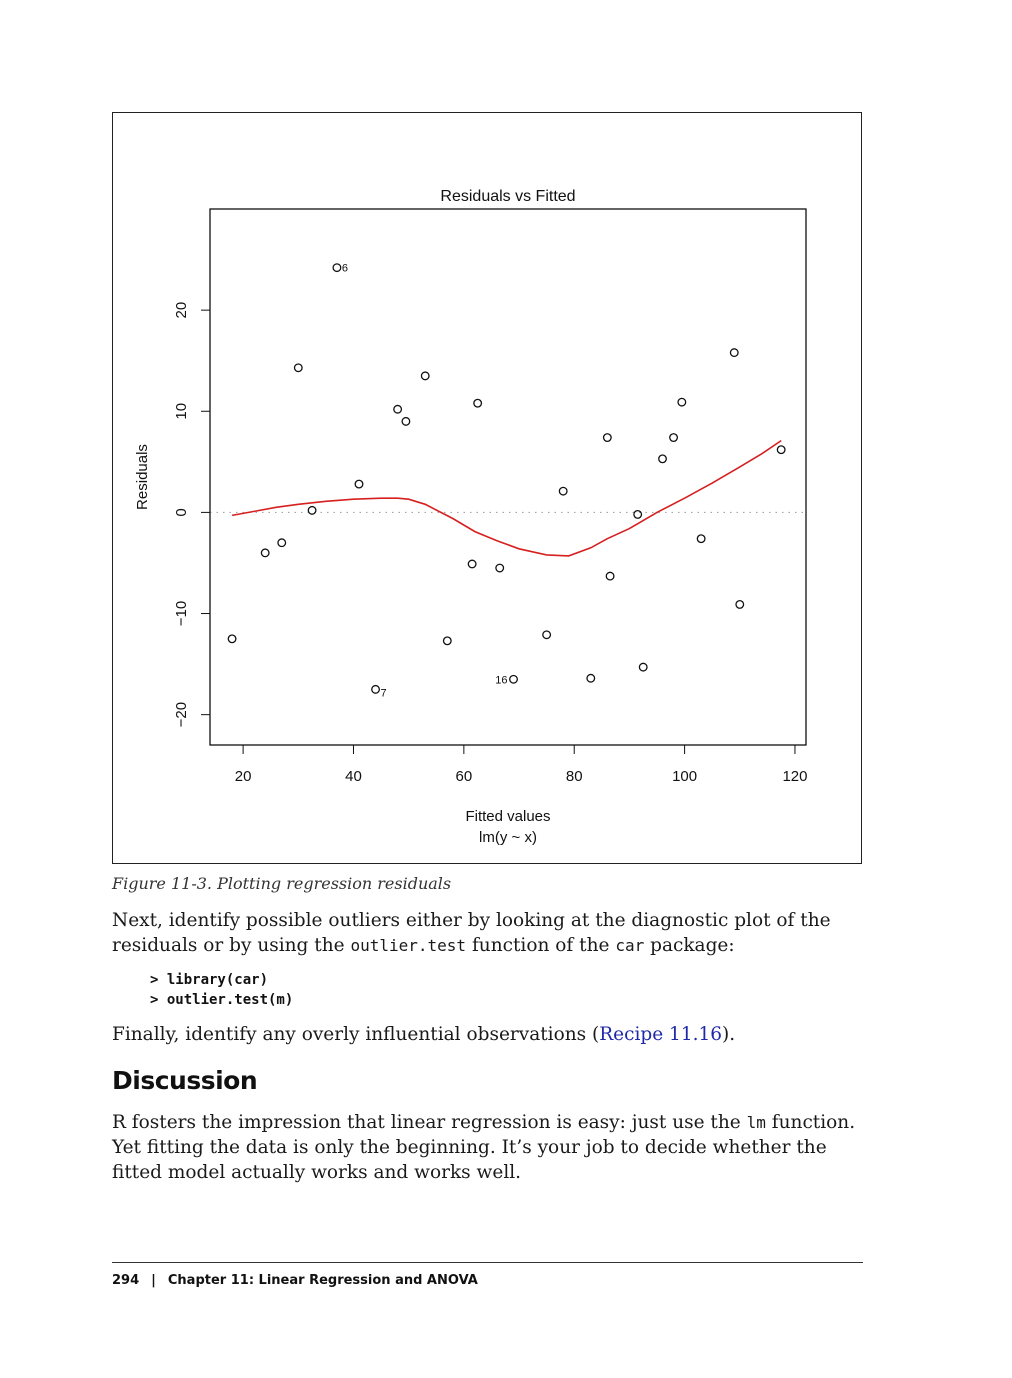 The height and width of the screenshot is (1378, 1012). What do you see at coordinates (487, 1262) in the screenshot?
I see `footer-rule` at bounding box center [487, 1262].